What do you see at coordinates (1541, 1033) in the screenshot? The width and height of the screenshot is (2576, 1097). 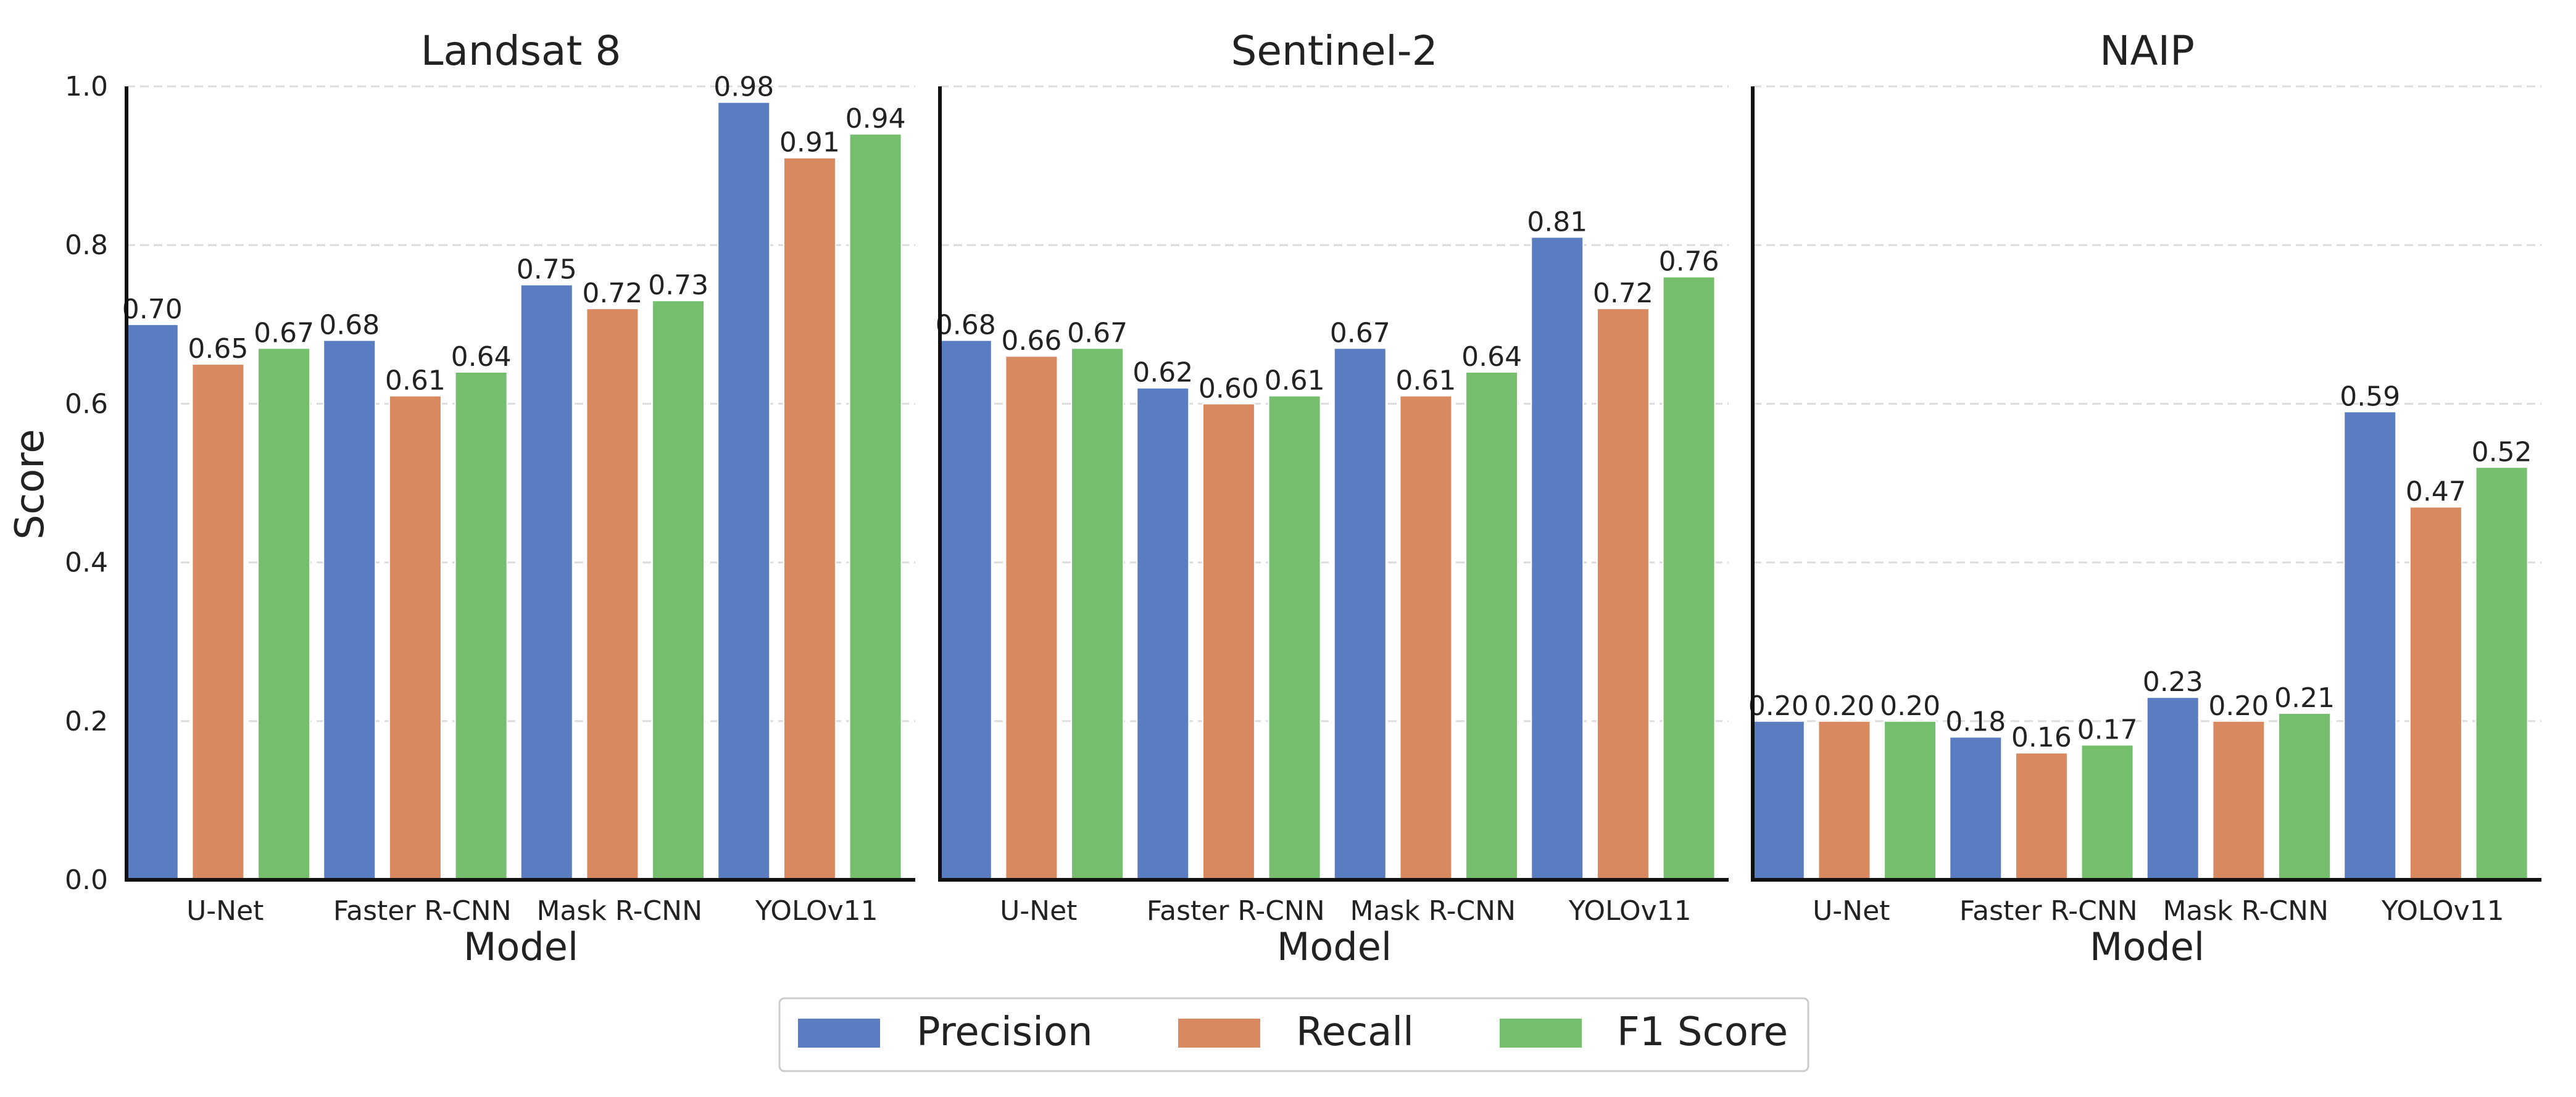 I see `legend-swatch-f1-score` at bounding box center [1541, 1033].